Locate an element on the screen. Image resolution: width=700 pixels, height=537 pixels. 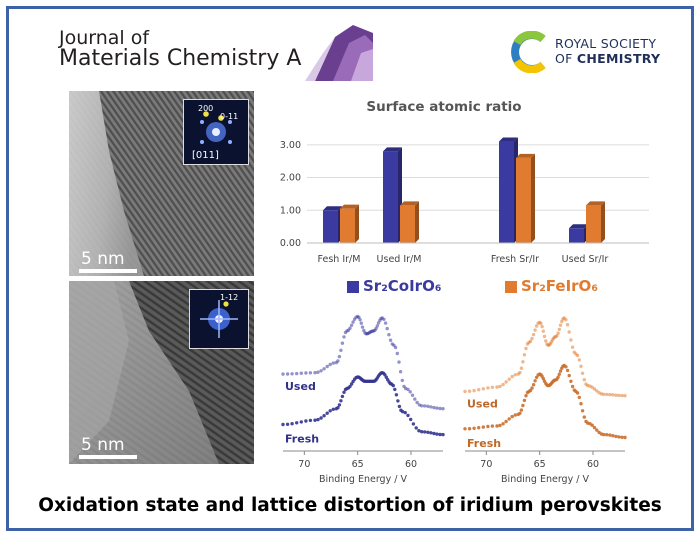
scale-bar is located at coordinates (108, 271).